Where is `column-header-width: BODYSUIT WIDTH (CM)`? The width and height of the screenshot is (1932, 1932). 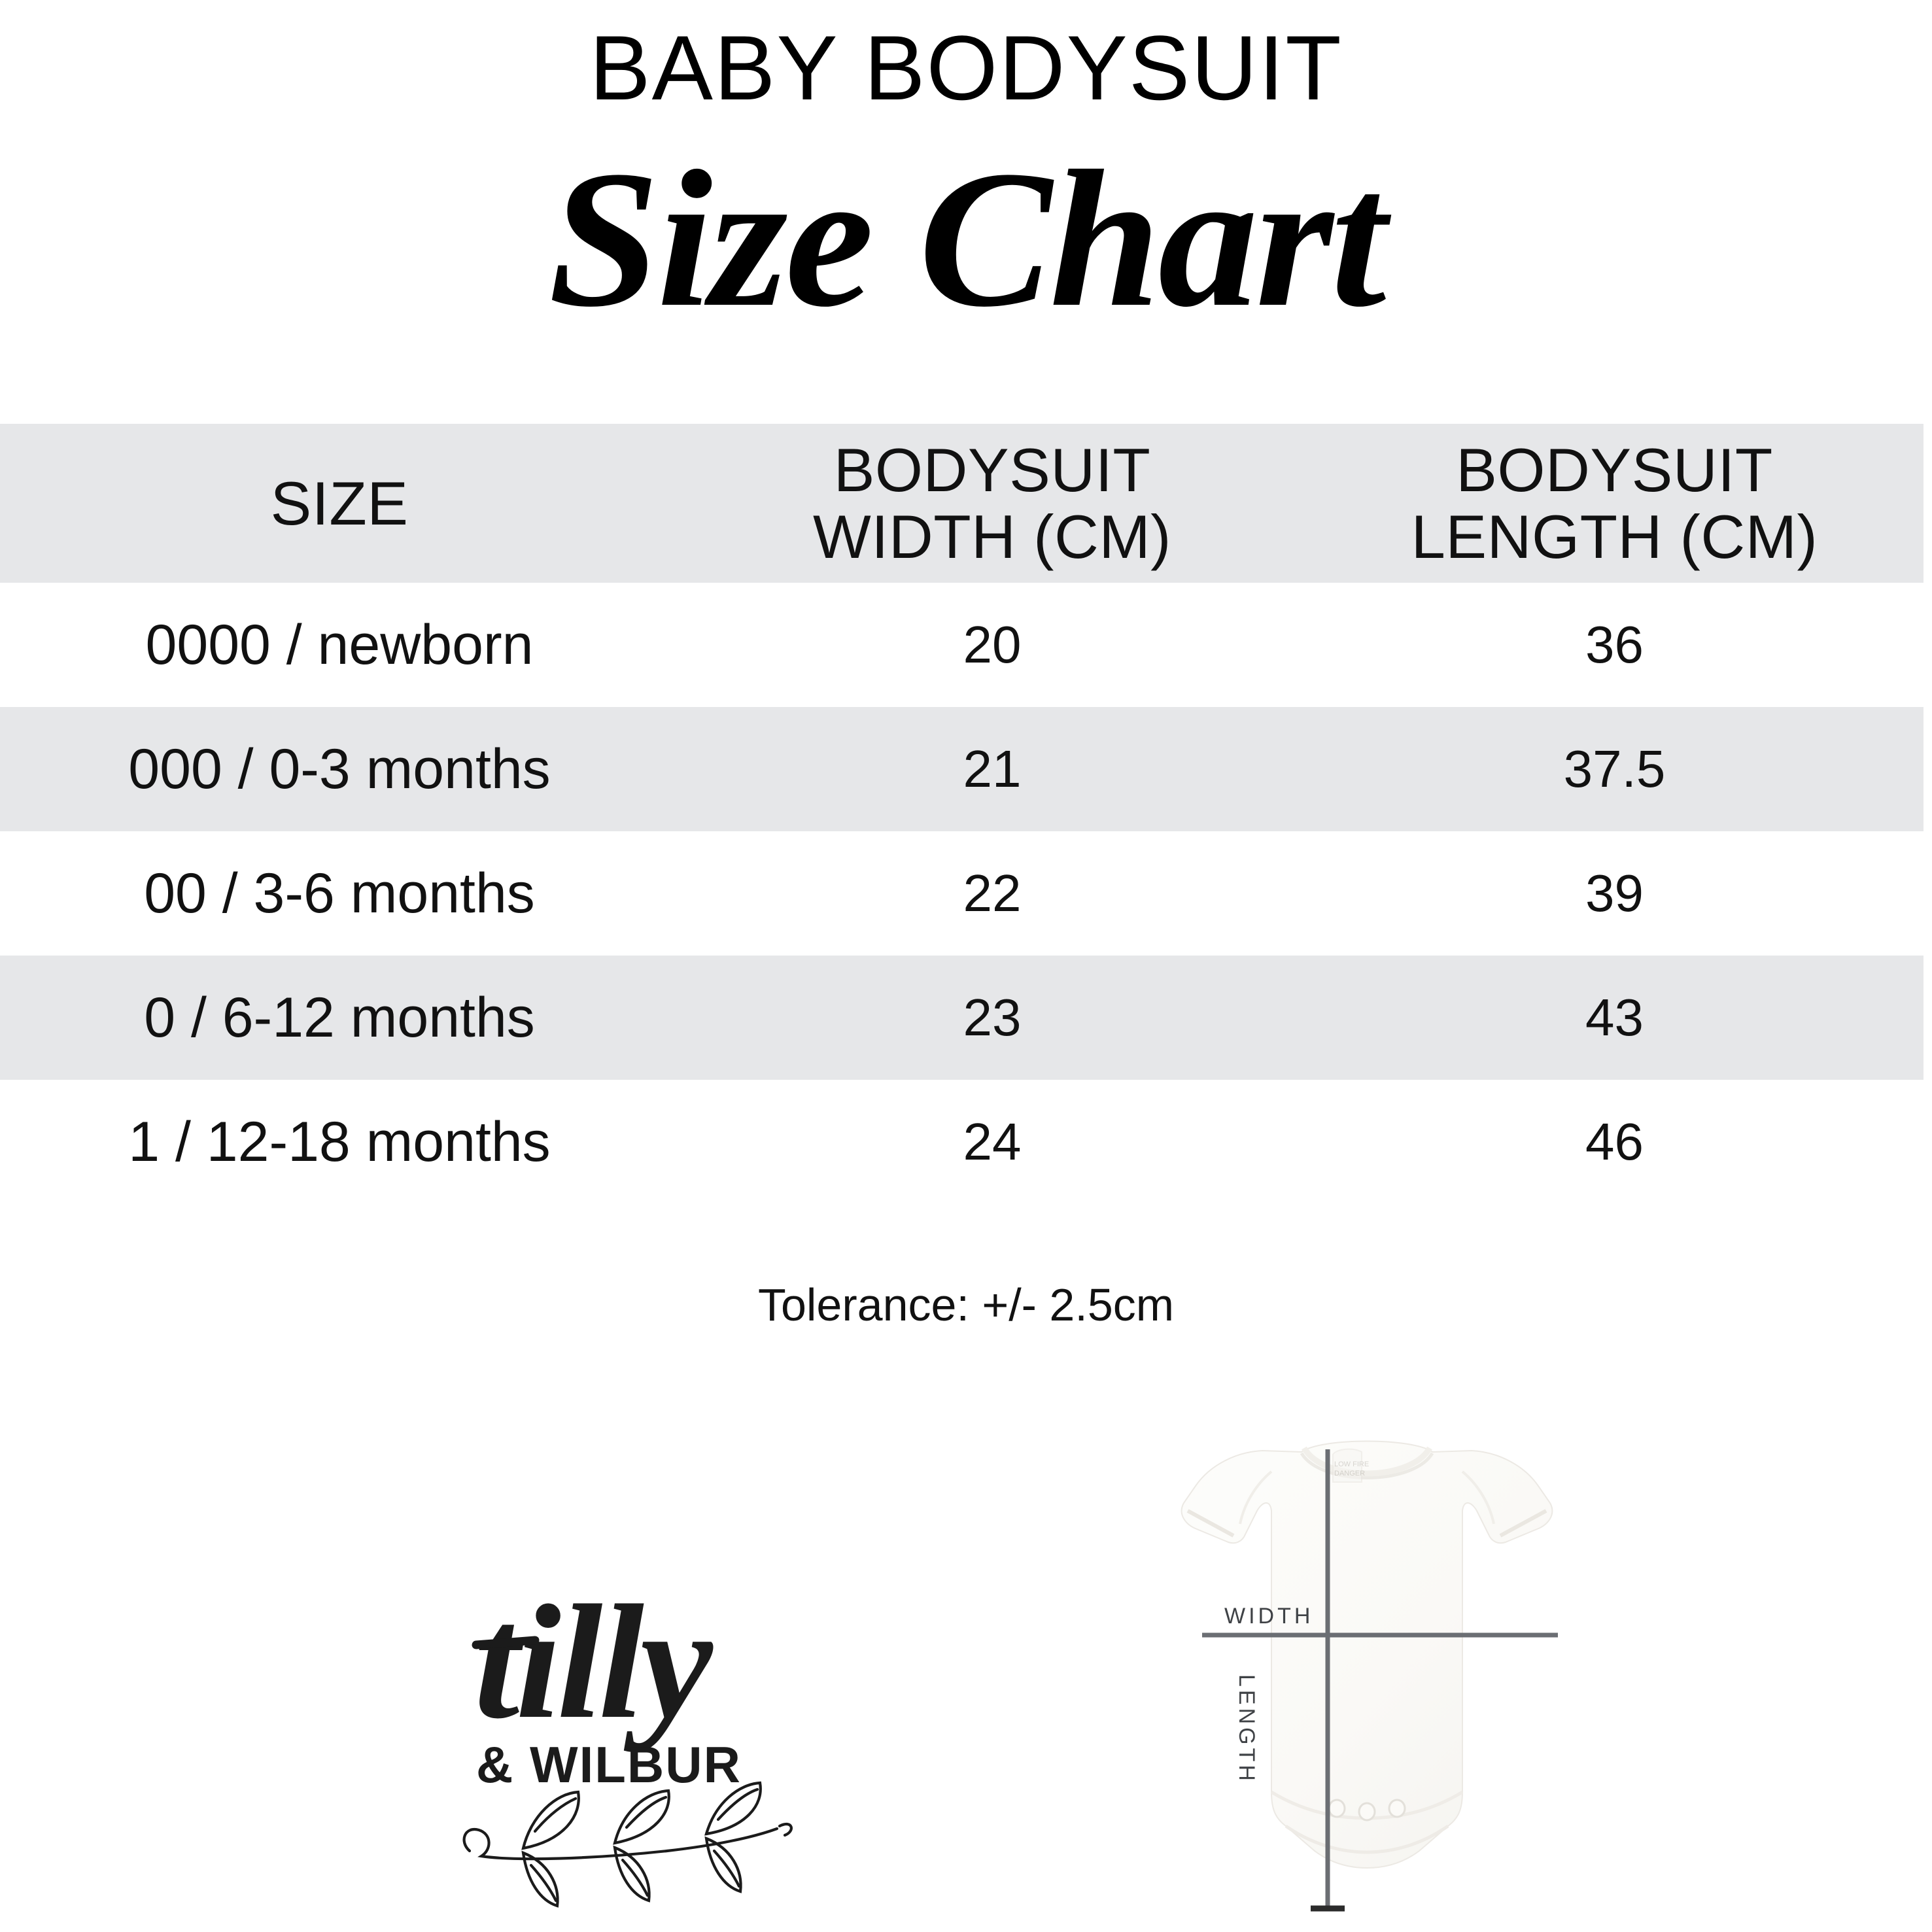
column-header-width: BODYSUIT WIDTH (CM) is located at coordinates (992, 503).